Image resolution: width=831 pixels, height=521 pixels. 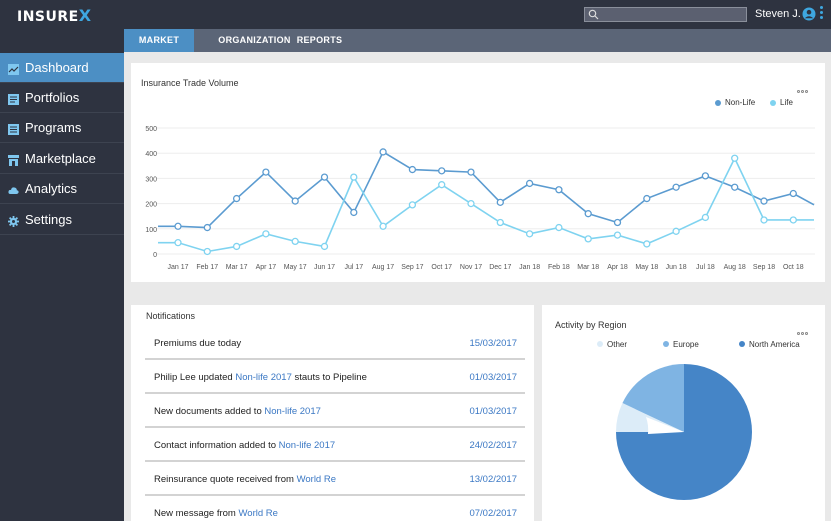 I want to click on search-icon, so click(x=593, y=14).